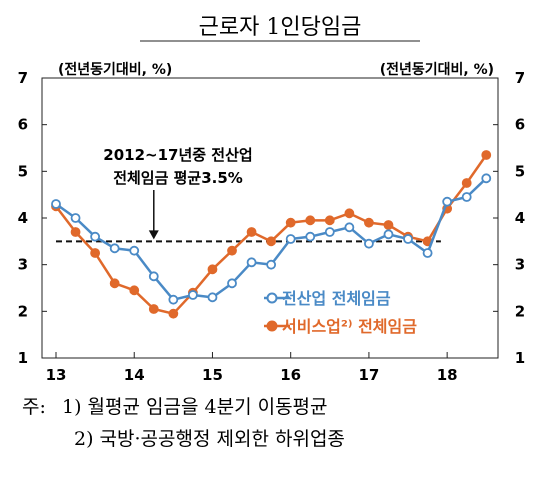  What do you see at coordinates (340, 312) in the screenshot?
I see `legend: 전산업 전체임금 서비스업²⁾ 전체임금` at bounding box center [340, 312].